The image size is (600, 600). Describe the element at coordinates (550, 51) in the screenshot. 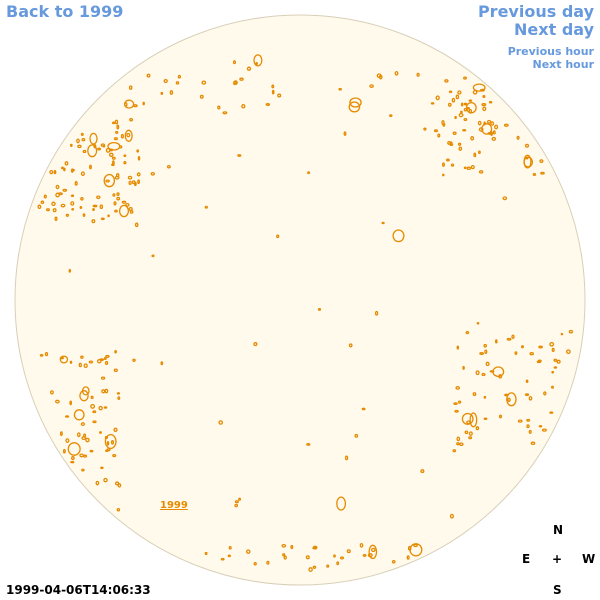

I see `previous-hour-link: Previous hour` at that location.